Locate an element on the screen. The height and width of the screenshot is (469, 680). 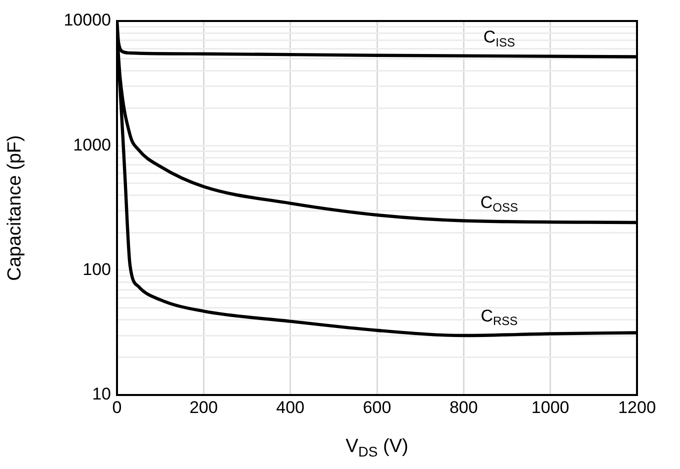
x-tick-label: 200 is located at coordinates (203, 407).